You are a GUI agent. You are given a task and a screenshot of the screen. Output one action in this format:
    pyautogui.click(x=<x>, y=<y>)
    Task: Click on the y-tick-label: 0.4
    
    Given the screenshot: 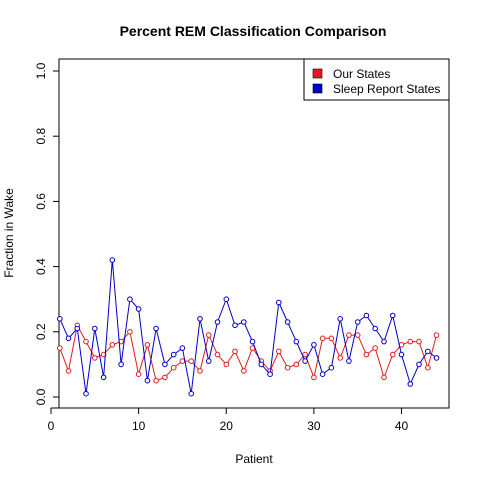 What is the action you would take?
    pyautogui.click(x=41, y=266)
    